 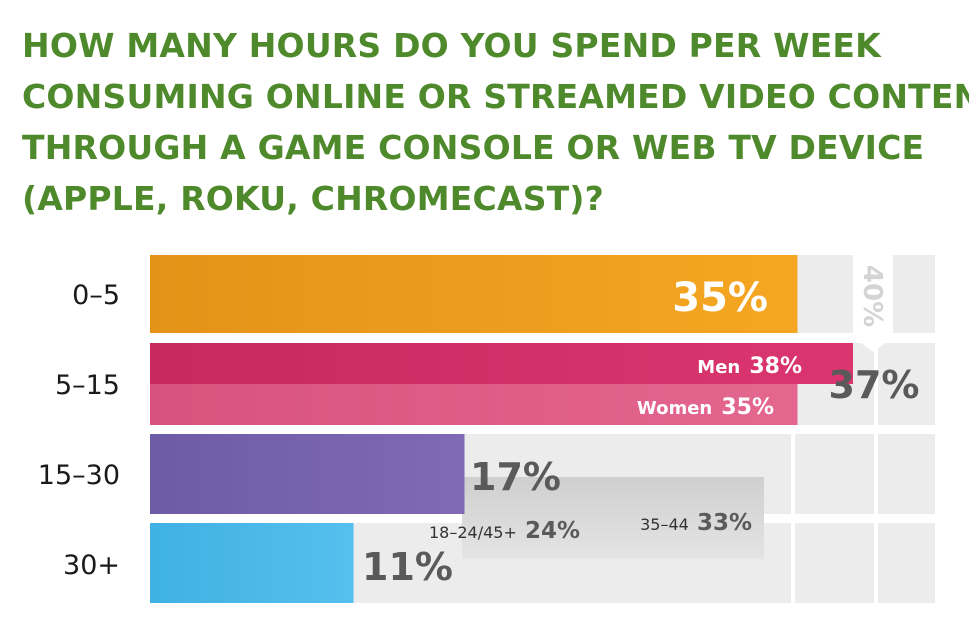 I want to click on title-line-4: (APPLE, ROKU, CHROMECAST)?, so click(x=313, y=198).